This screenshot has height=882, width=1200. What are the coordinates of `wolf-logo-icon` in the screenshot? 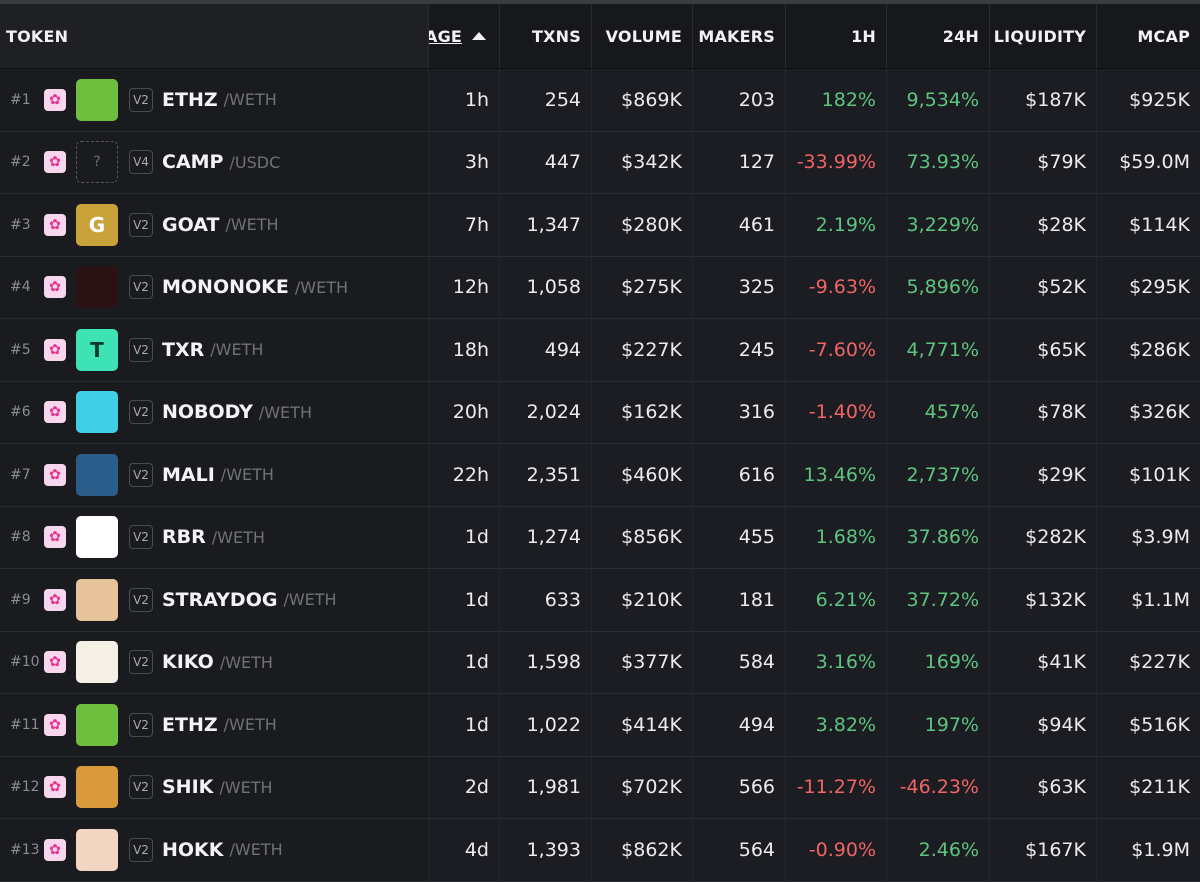 It's located at (97, 287).